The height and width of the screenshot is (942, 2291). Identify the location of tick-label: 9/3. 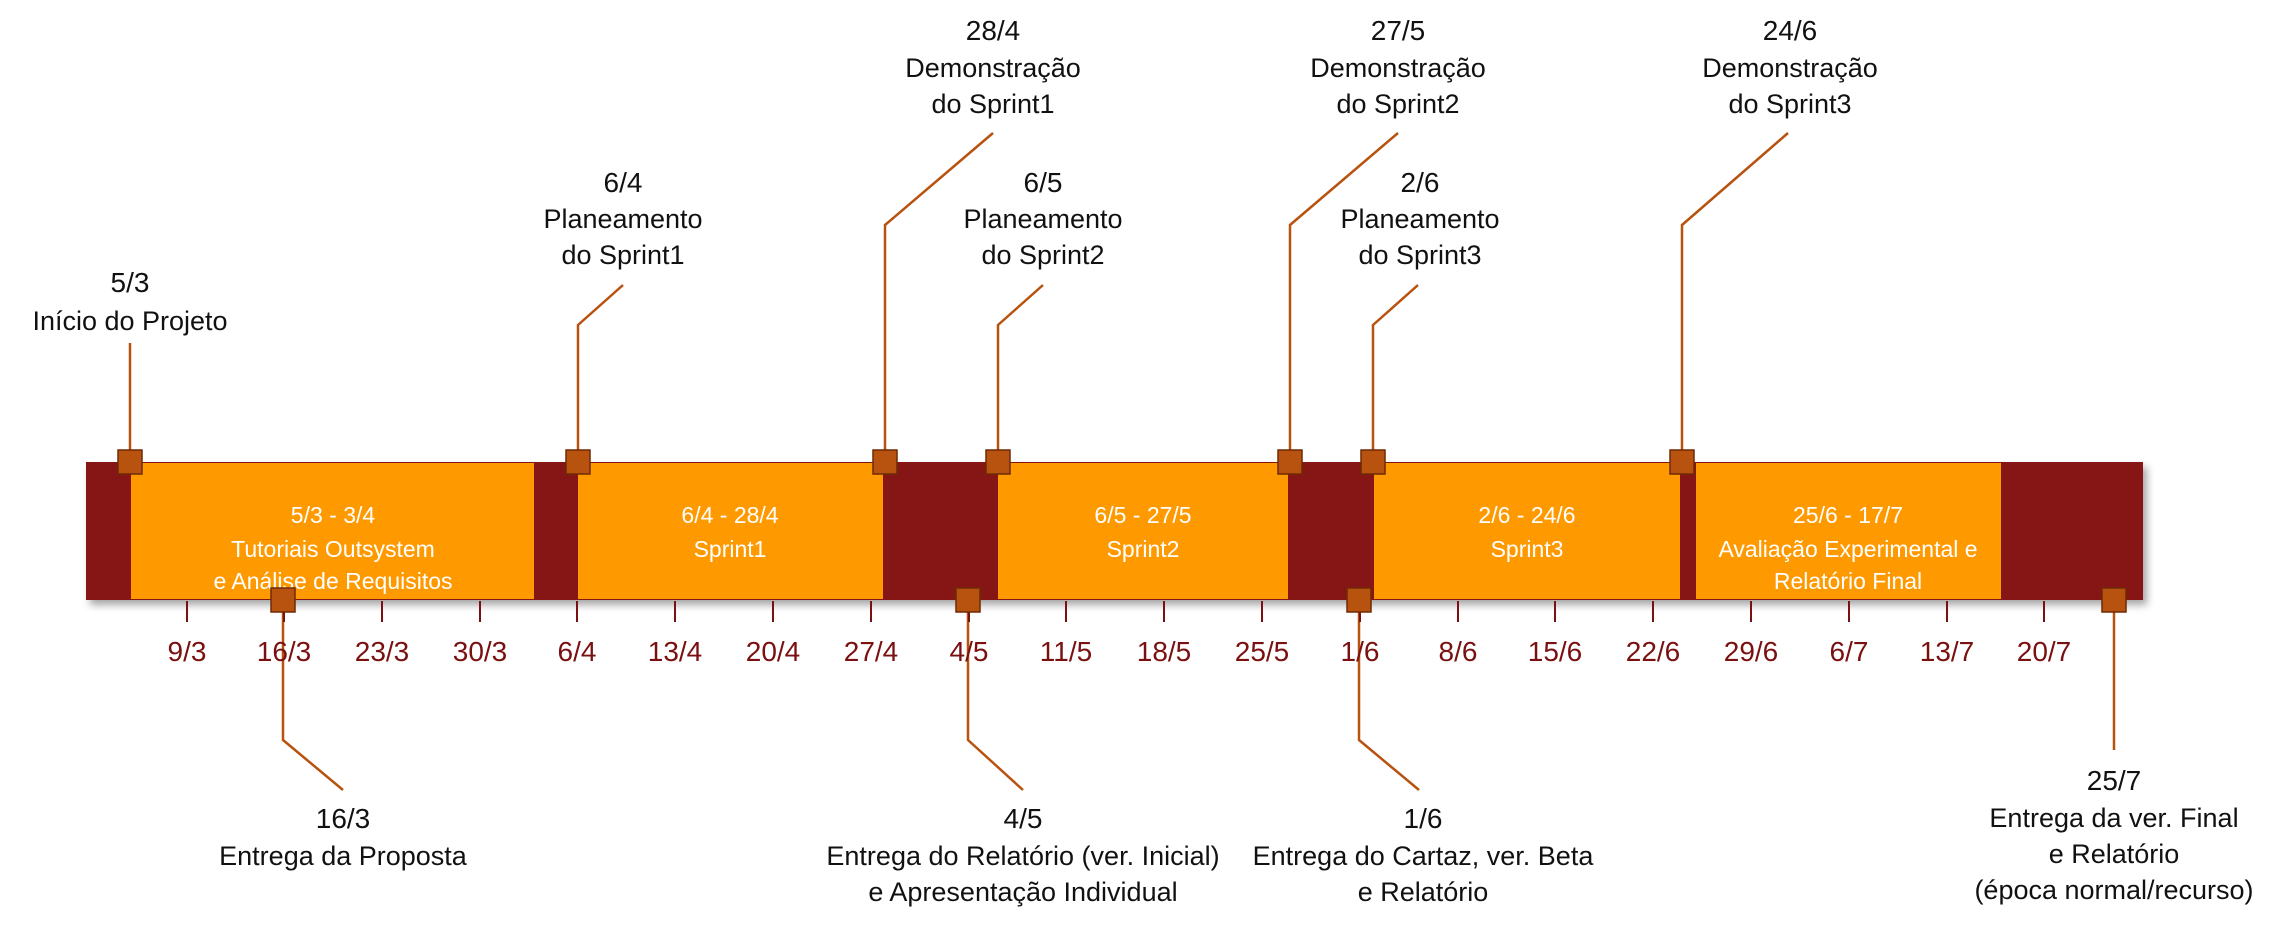
(187, 651).